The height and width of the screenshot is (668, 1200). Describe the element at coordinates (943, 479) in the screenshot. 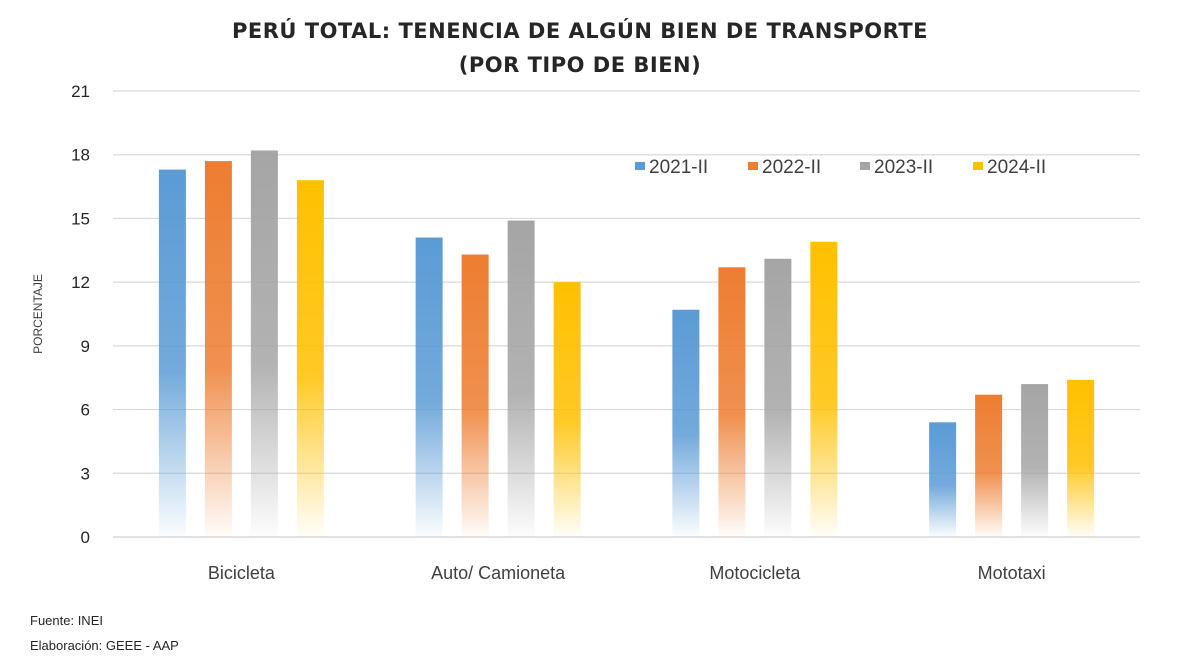

I see `bar-2021-II-Mototaxi` at that location.